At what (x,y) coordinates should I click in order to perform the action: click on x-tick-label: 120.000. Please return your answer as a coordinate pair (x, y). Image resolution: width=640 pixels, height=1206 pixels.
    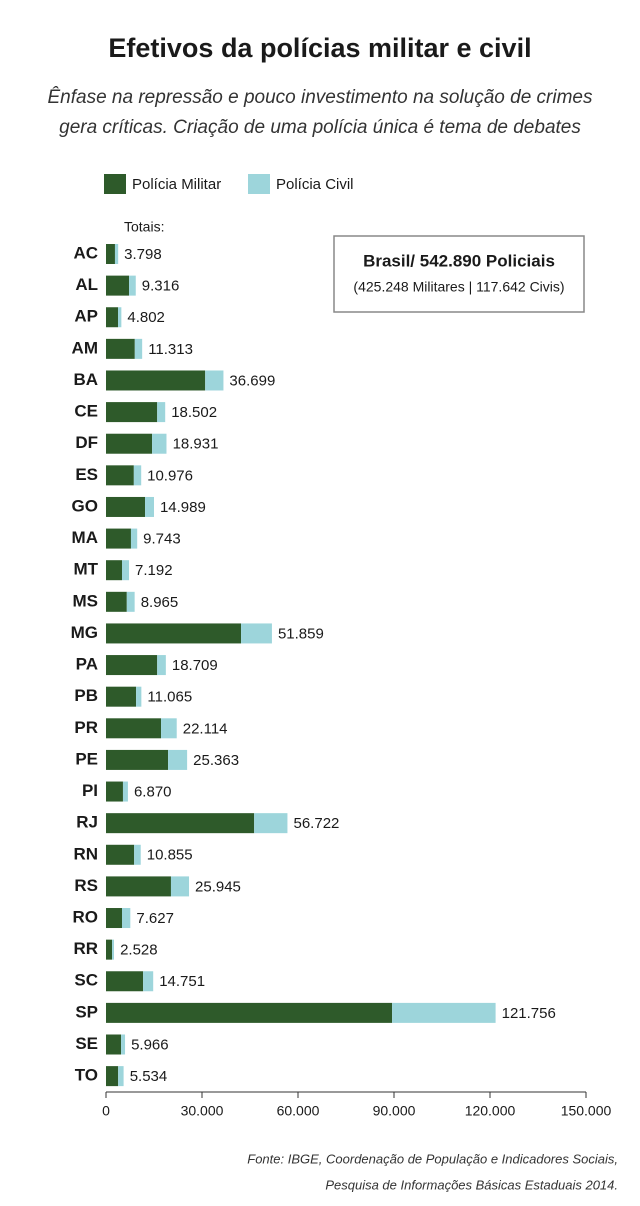
    Looking at the image, I should click on (490, 1111).